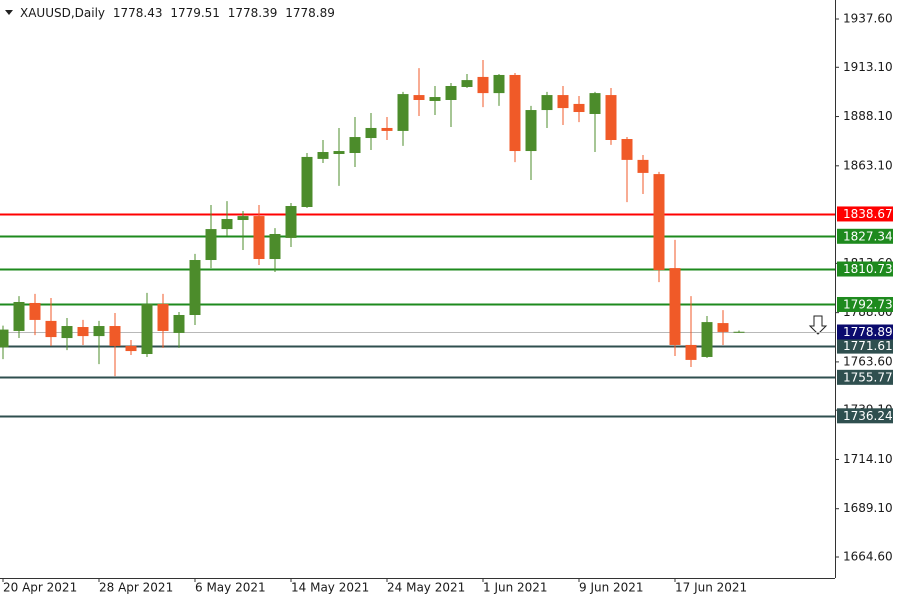 The image size is (900, 600). What do you see at coordinates (868, 67) in the screenshot?
I see `y-tick-label: 1913.10` at bounding box center [868, 67].